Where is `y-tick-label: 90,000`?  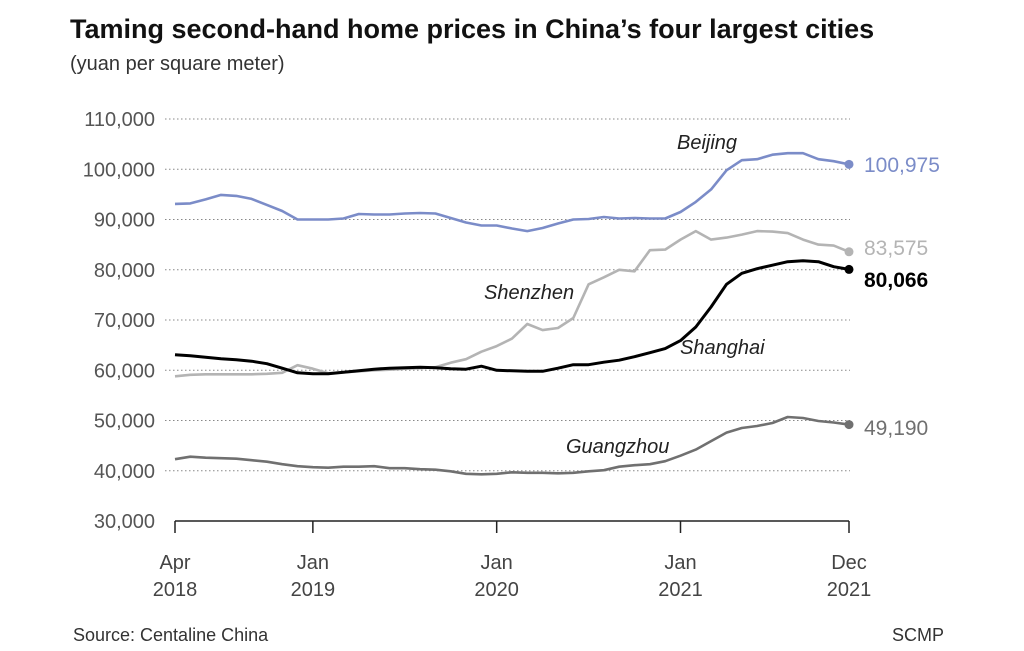
y-tick-label: 90,000 is located at coordinates (124, 221).